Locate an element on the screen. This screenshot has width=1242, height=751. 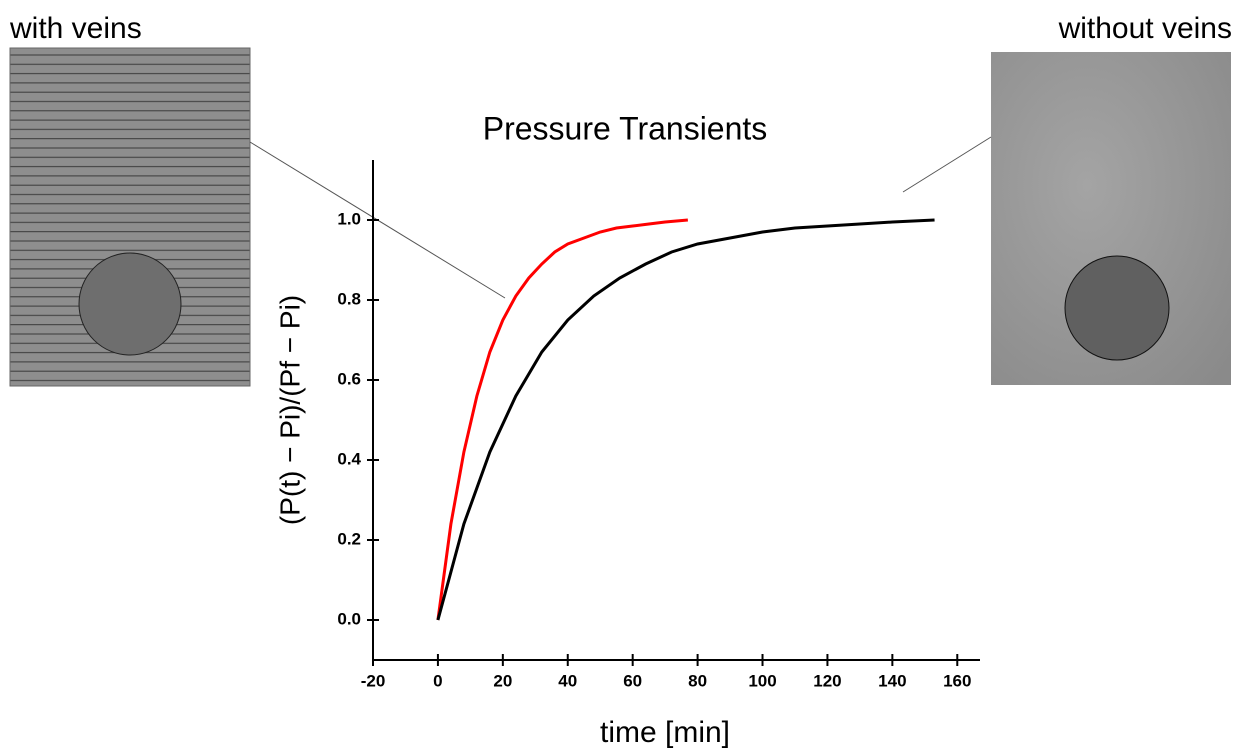
inset-without-veins is located at coordinates (1111, 218).